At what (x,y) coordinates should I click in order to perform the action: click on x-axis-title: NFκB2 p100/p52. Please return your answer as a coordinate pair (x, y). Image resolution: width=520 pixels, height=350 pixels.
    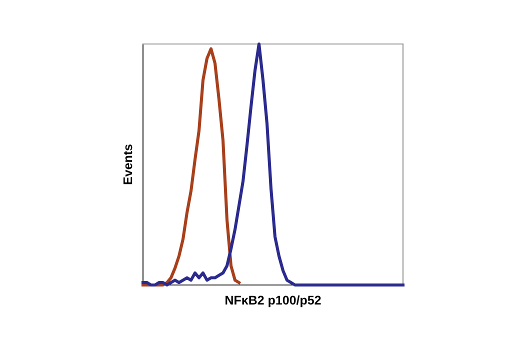
    Looking at the image, I should click on (273, 301).